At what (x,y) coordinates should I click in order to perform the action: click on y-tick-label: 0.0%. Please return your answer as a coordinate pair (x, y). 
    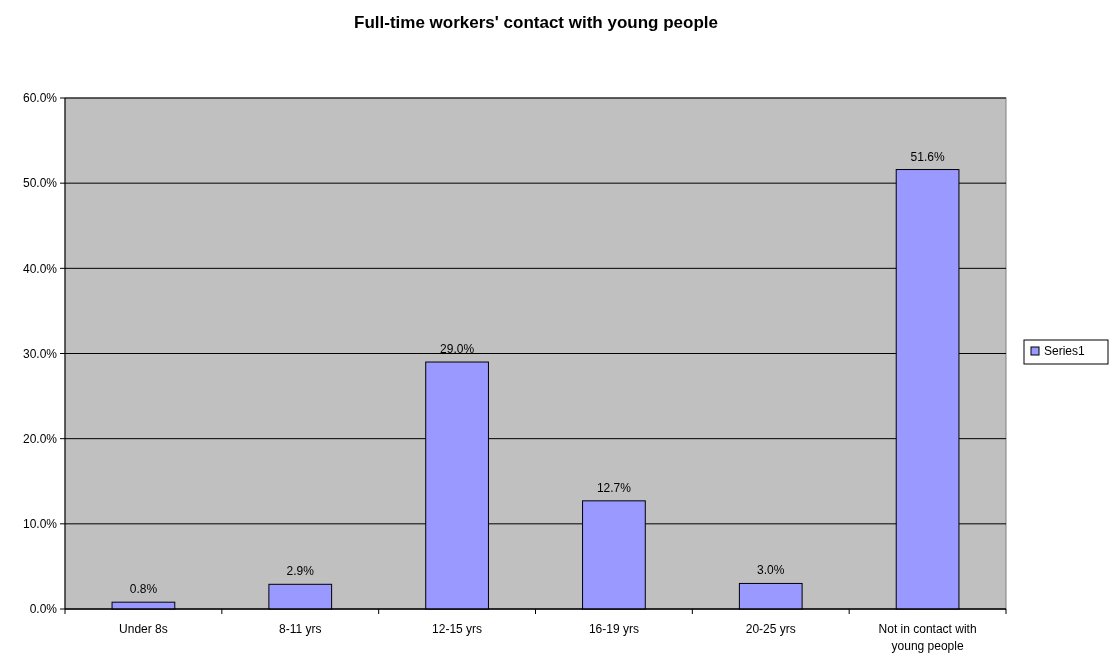
    Looking at the image, I should click on (43, 609).